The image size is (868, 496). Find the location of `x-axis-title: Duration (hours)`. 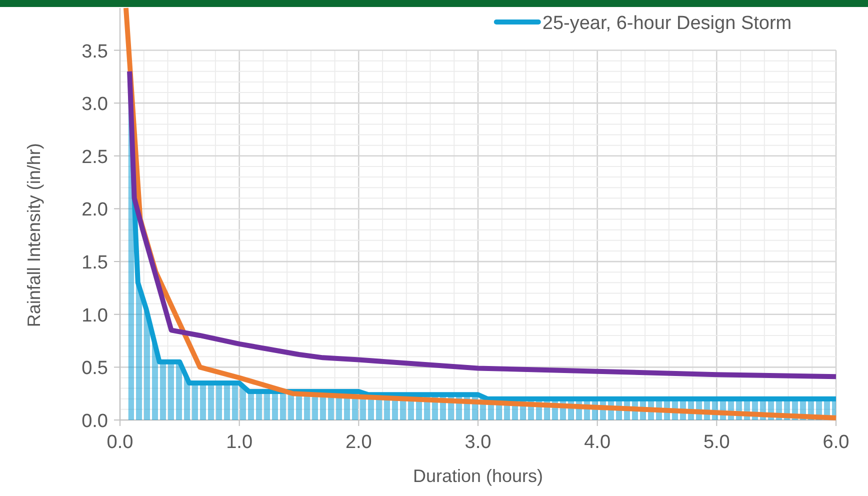

x-axis-title: Duration (hours) is located at coordinates (478, 476).